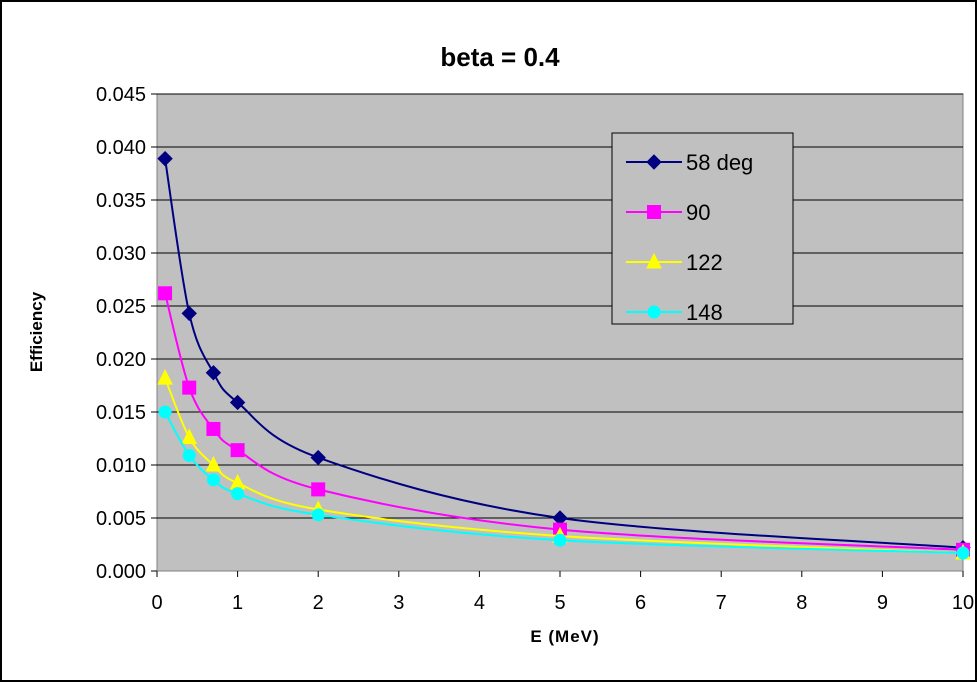 Image resolution: width=977 pixels, height=682 pixels. What do you see at coordinates (121, 254) in the screenshot?
I see `y-tick-label: 0.030` at bounding box center [121, 254].